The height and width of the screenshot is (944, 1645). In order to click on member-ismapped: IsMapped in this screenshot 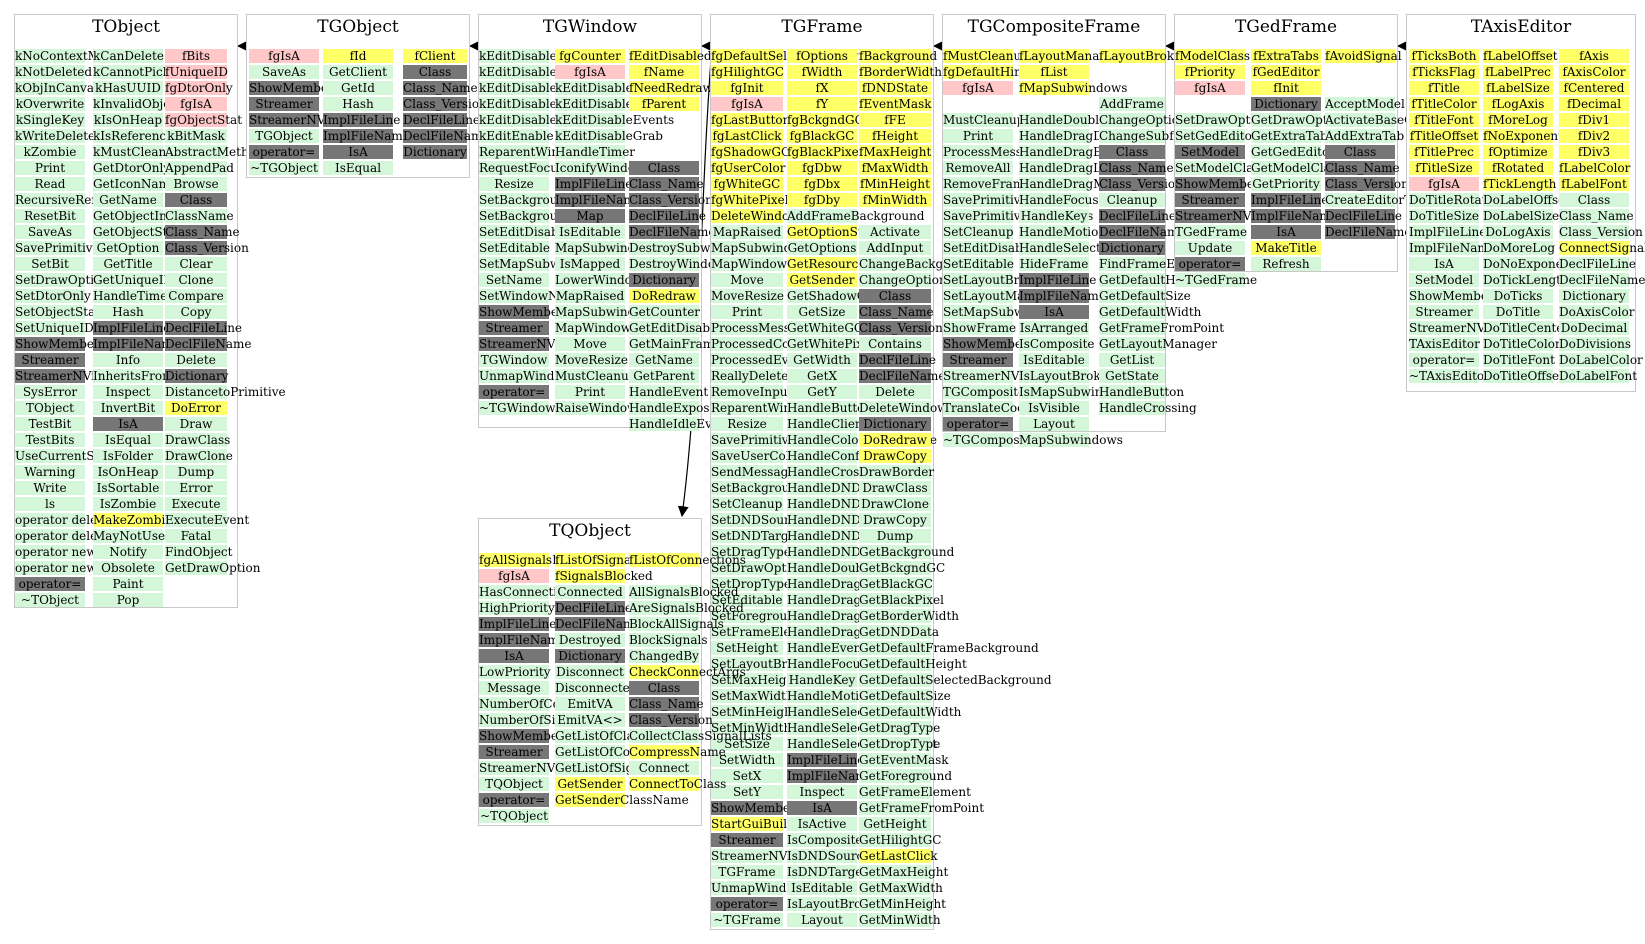, I will do `click(590, 264)`.